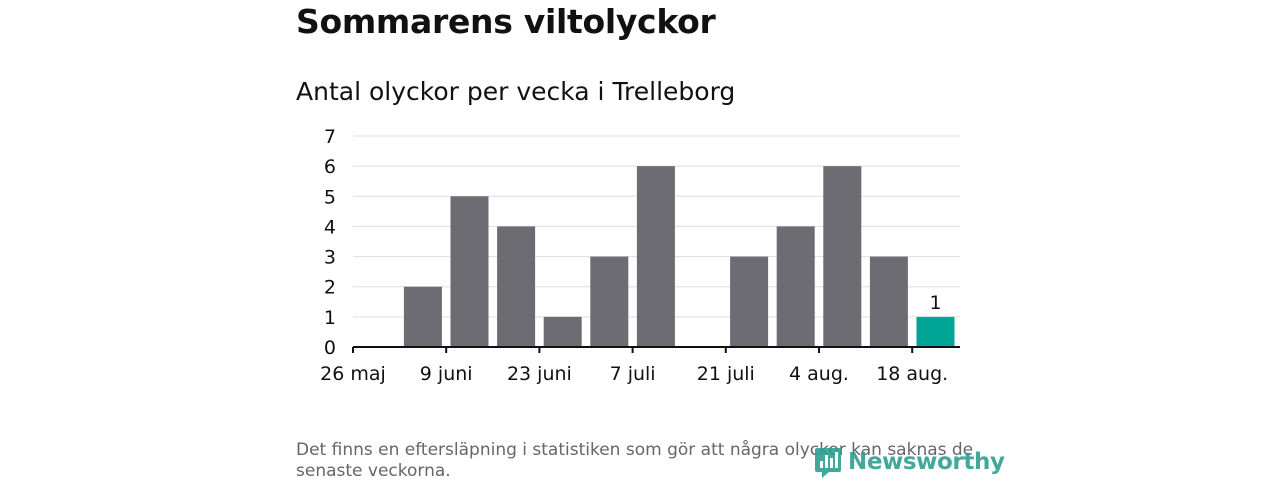  I want to click on x-tick-label: 18 aug., so click(912, 374).